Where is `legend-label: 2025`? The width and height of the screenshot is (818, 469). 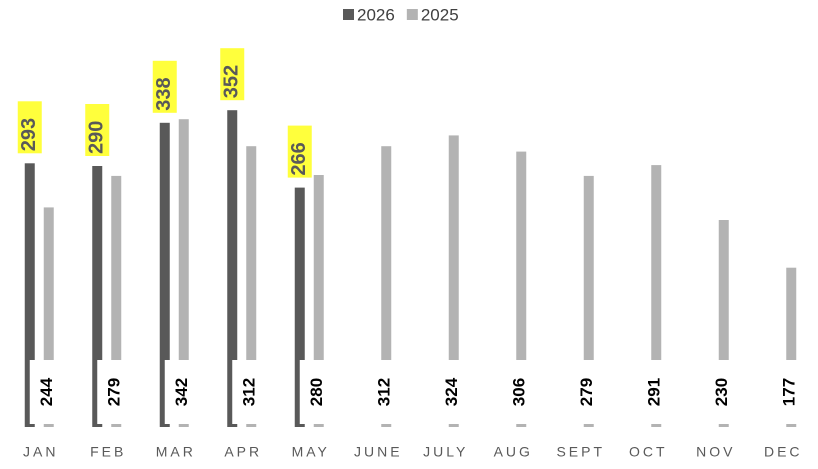
legend-label: 2025 is located at coordinates (440, 14).